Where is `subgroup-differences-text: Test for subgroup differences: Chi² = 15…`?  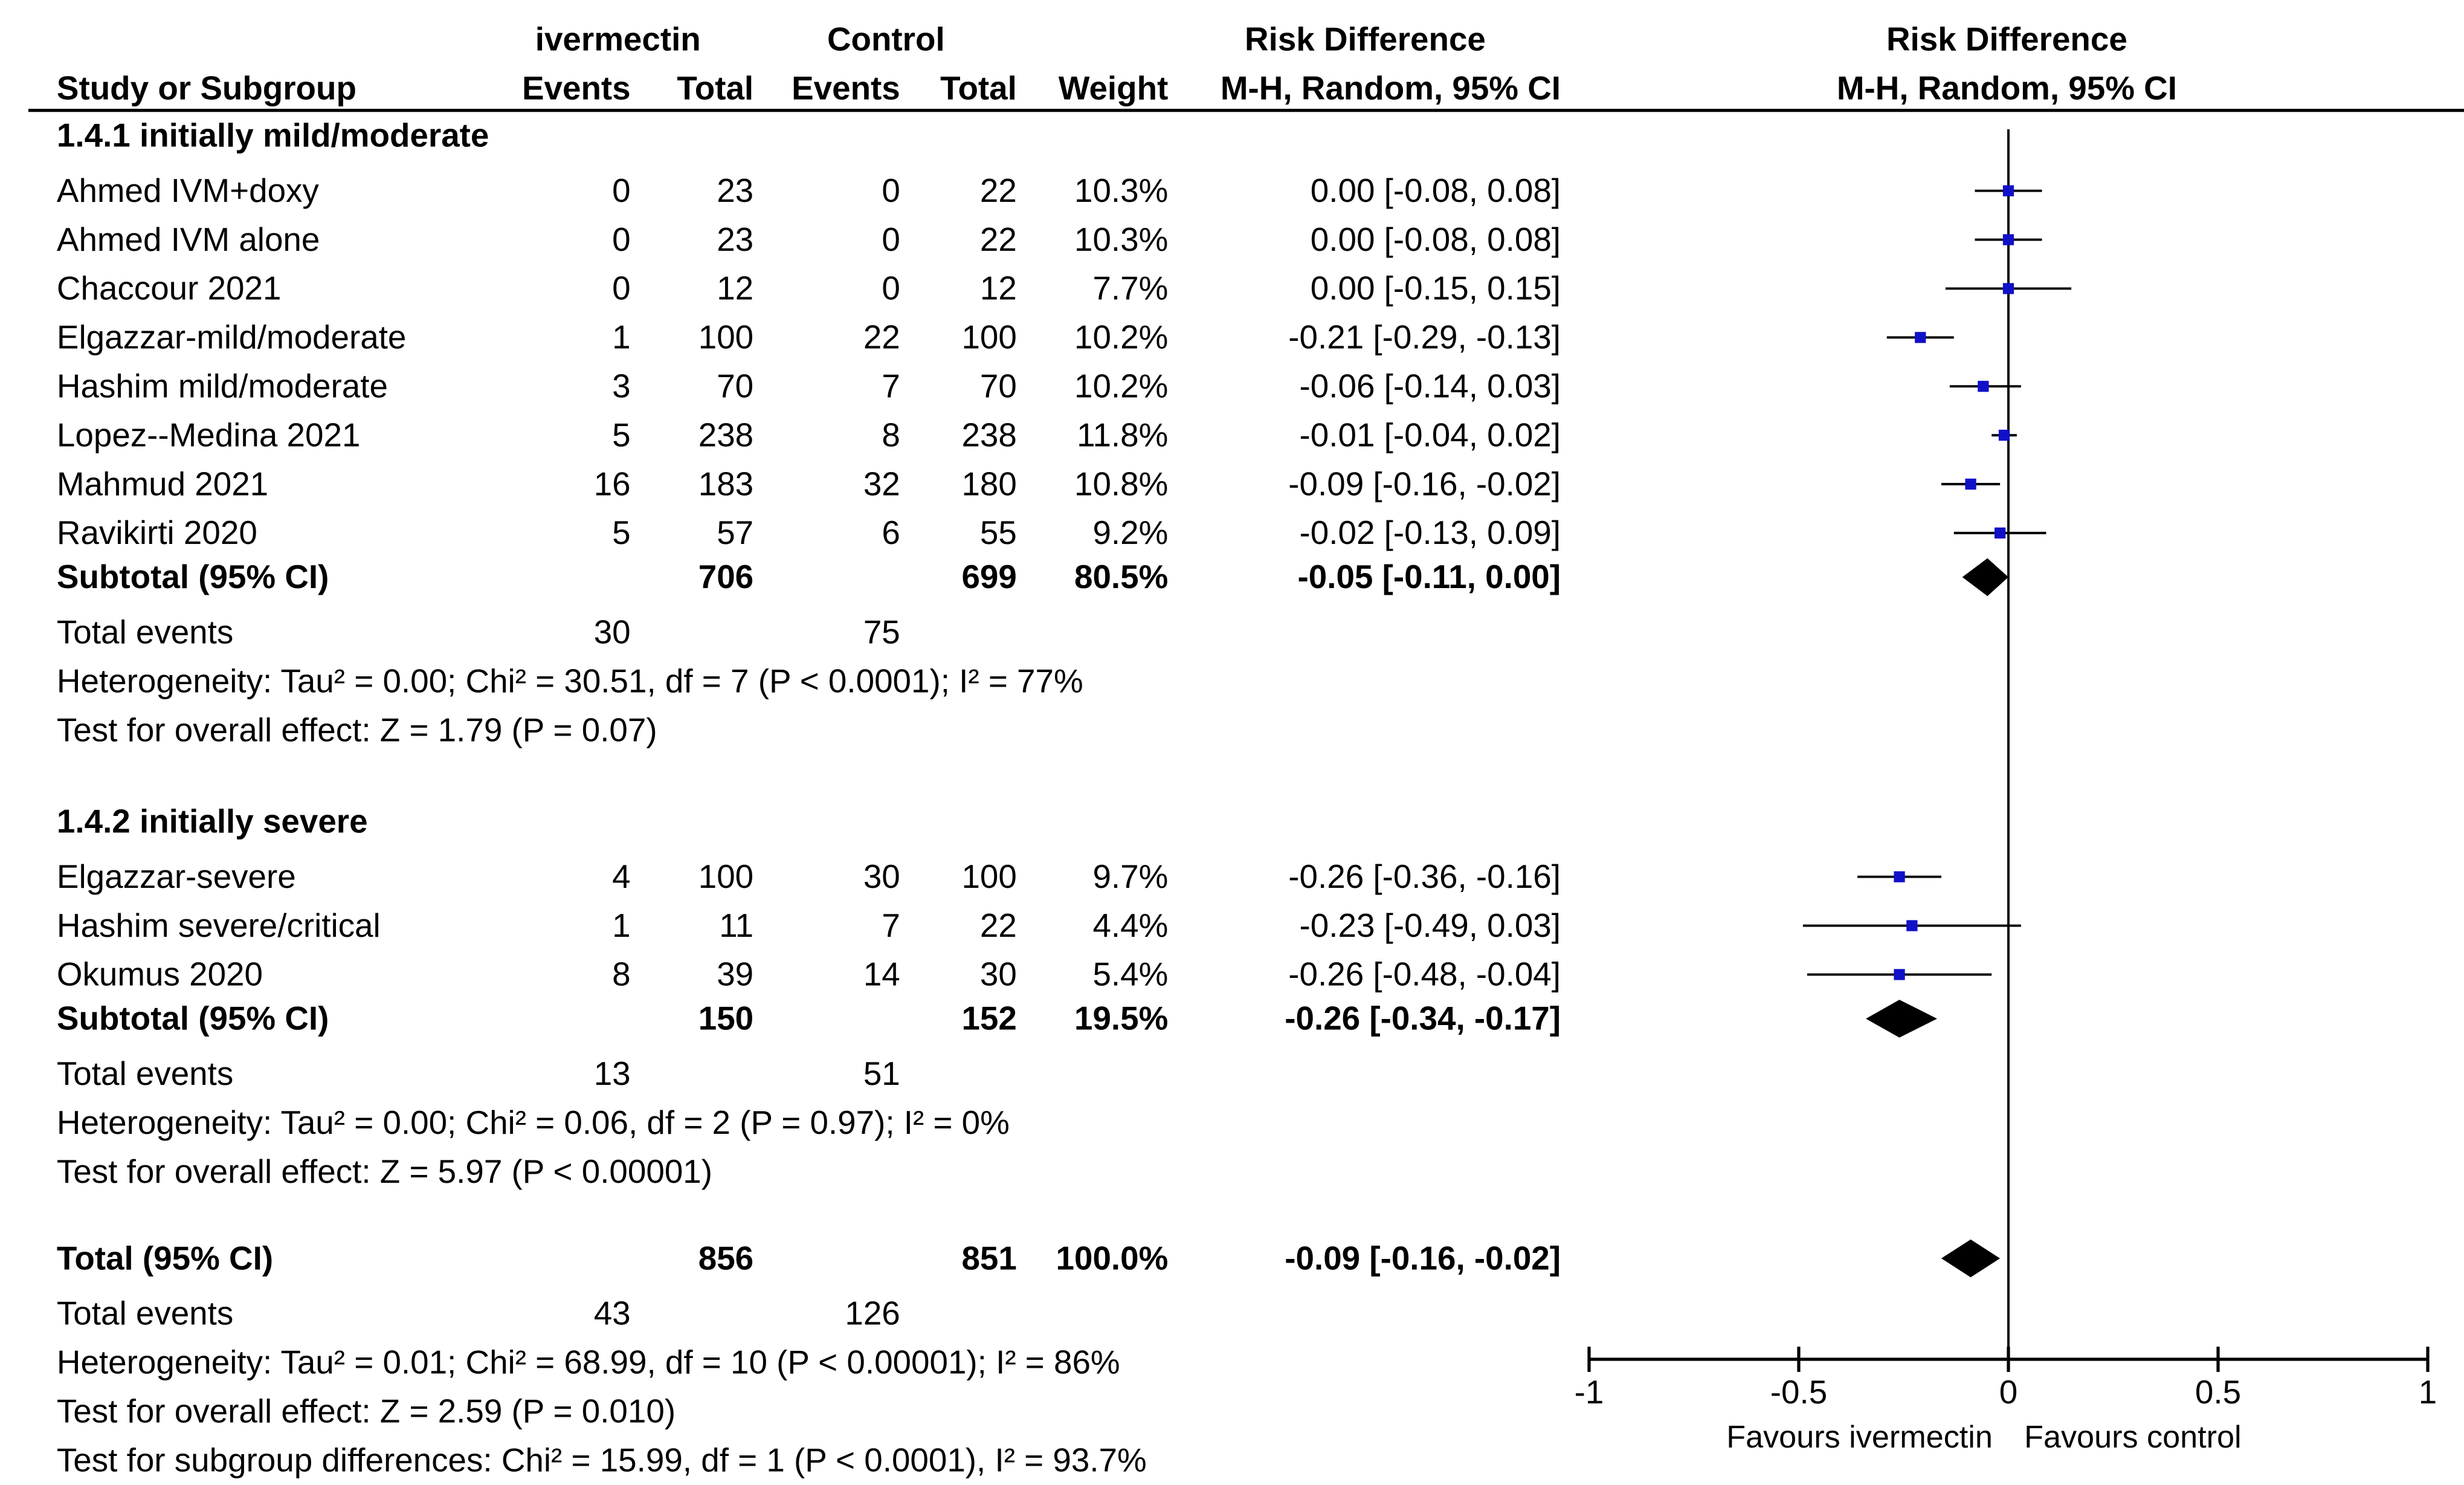 subgroup-differences-text: Test for subgroup differences: Chi² = 15… is located at coordinates (602, 1459).